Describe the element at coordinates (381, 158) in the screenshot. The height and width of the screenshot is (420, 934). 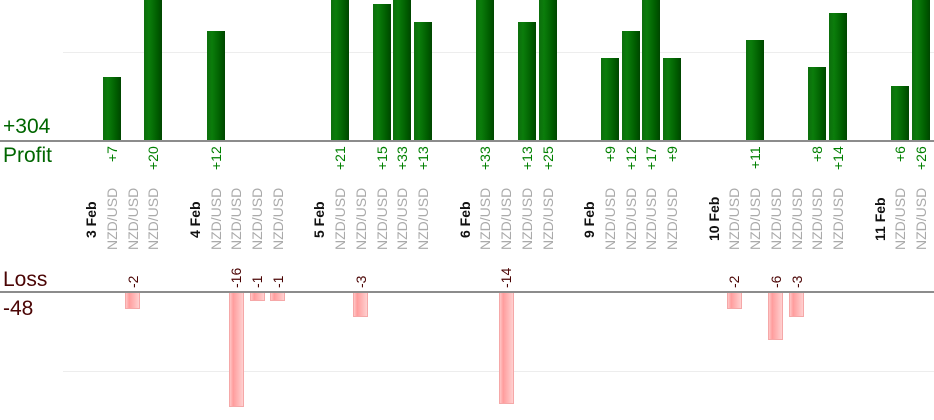
I see `profit-value-label: +15` at that location.